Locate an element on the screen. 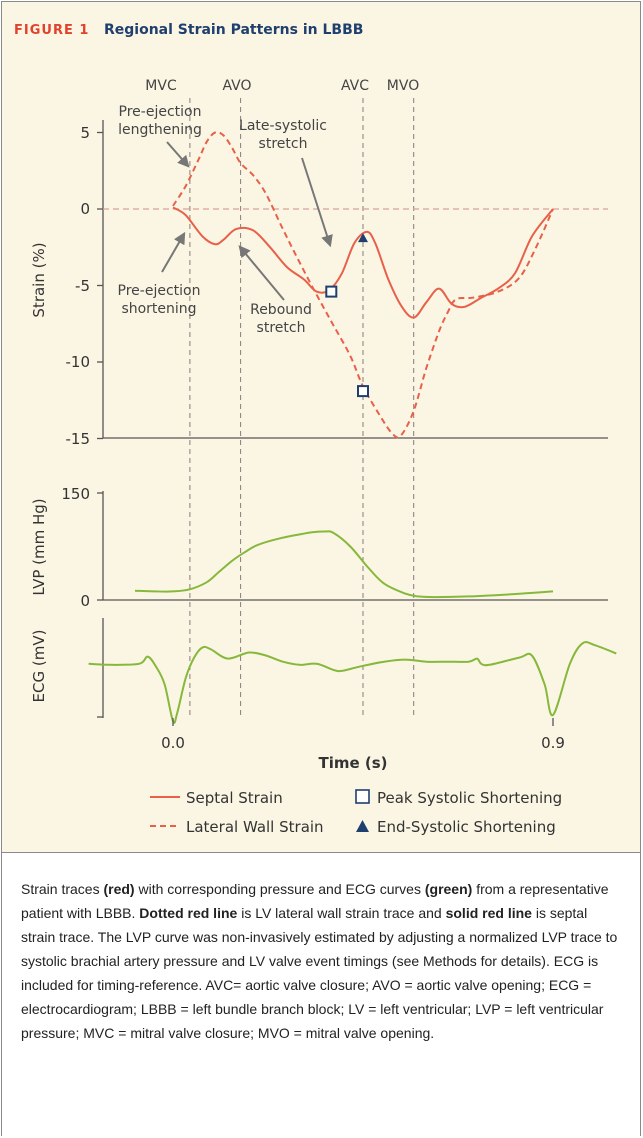  caption-bold-dotted: Dotted red line is located at coordinates (188, 913).